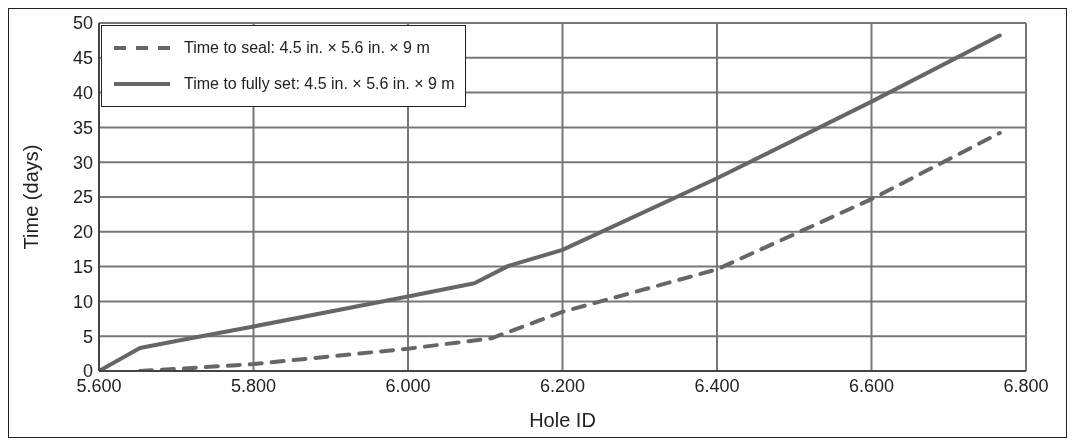  I want to click on y-tick-label: 45, so click(82, 58).